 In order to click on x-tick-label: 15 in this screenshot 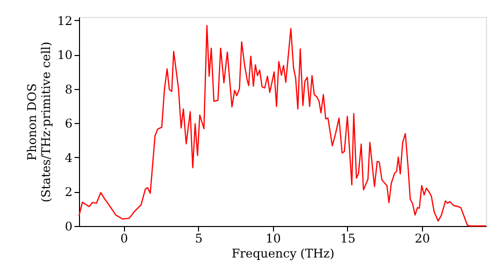, I will do `click(348, 239)`.